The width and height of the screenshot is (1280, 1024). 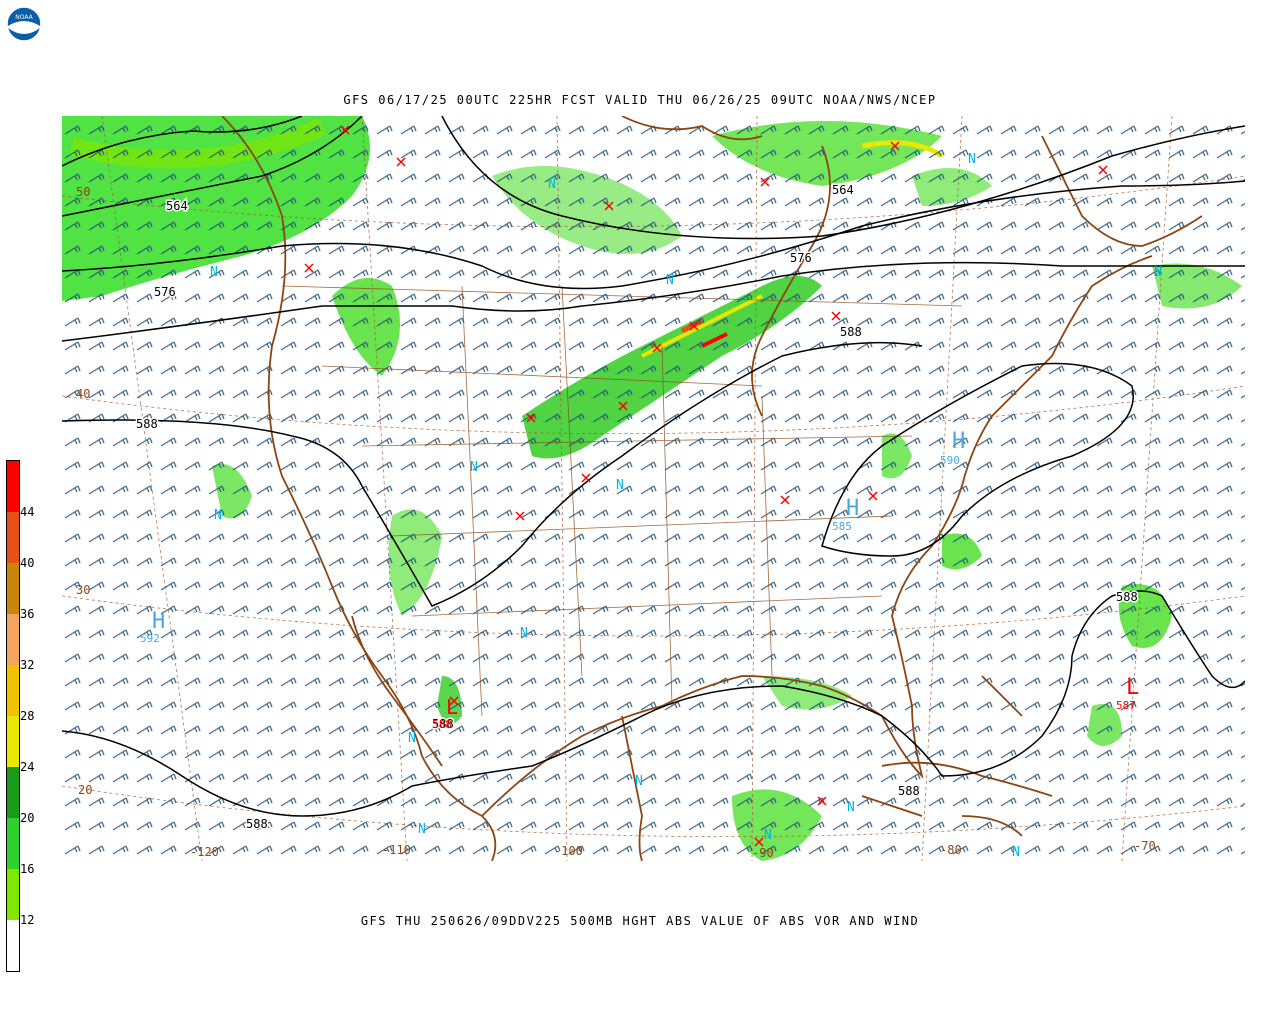 I want to click on scale-label: 28, so click(x=27, y=716).